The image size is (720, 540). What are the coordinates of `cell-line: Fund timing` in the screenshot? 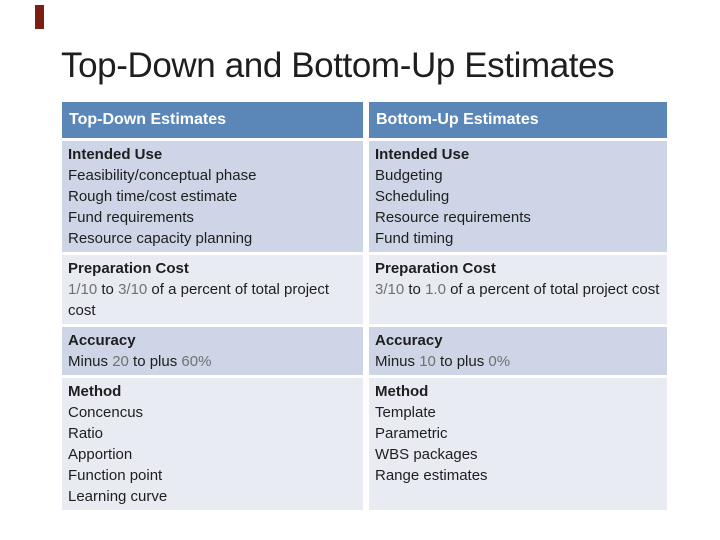 It's located at (414, 238).